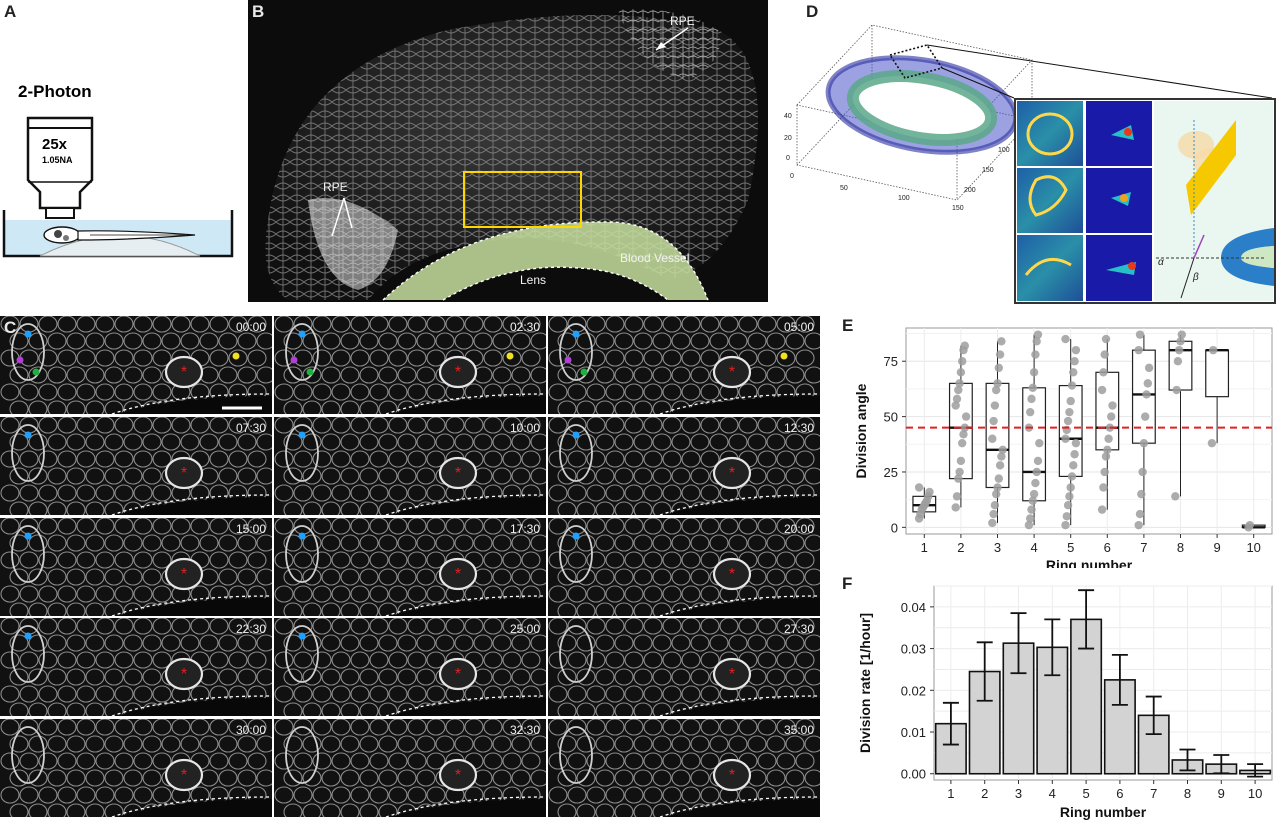  Describe the element at coordinates (792, 176) in the screenshot. I see `x-tick-0: 0` at that location.